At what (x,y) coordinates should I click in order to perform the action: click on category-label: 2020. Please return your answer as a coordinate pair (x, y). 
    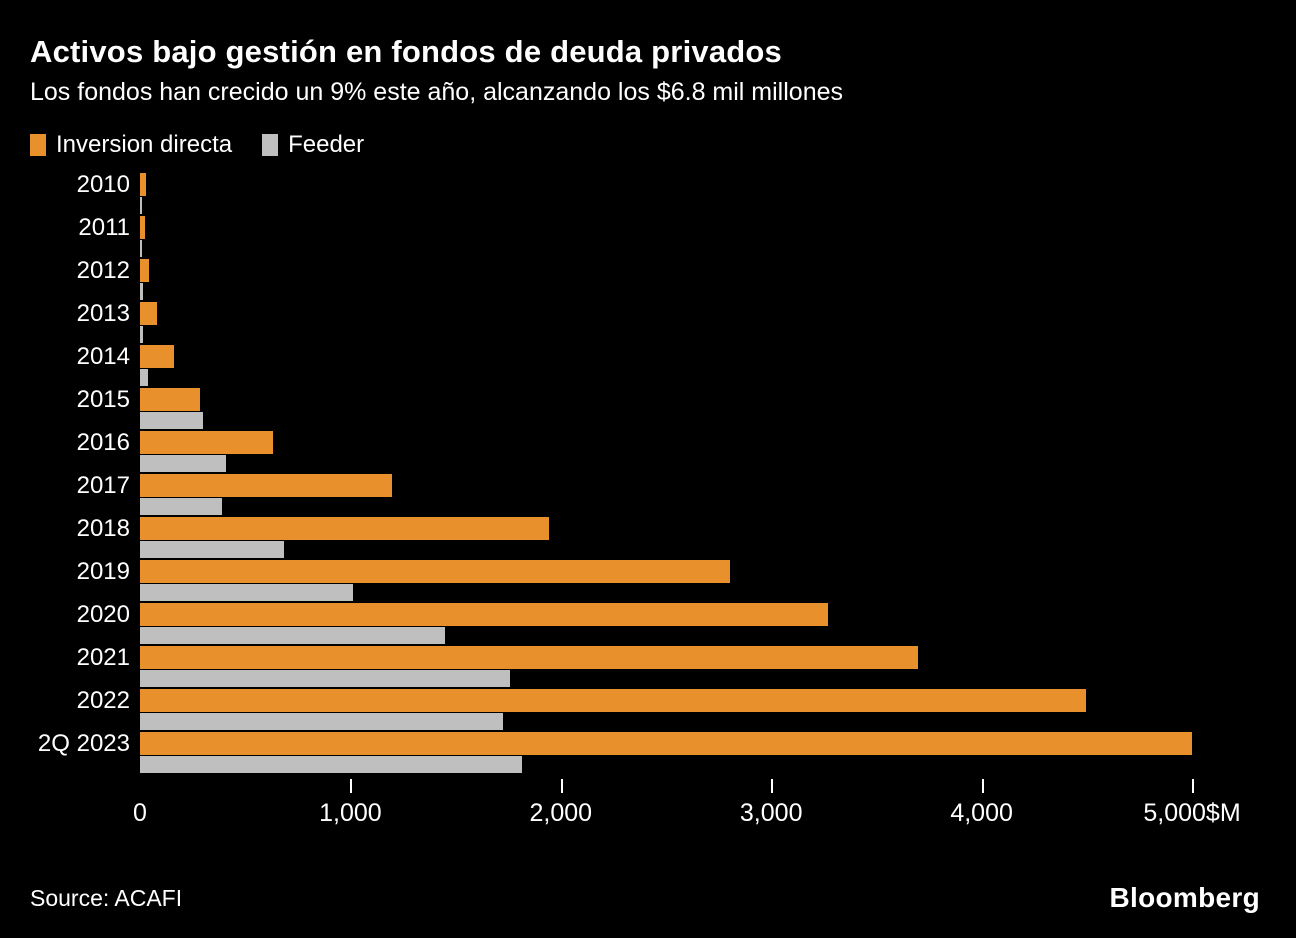
    Looking at the image, I should click on (103, 614).